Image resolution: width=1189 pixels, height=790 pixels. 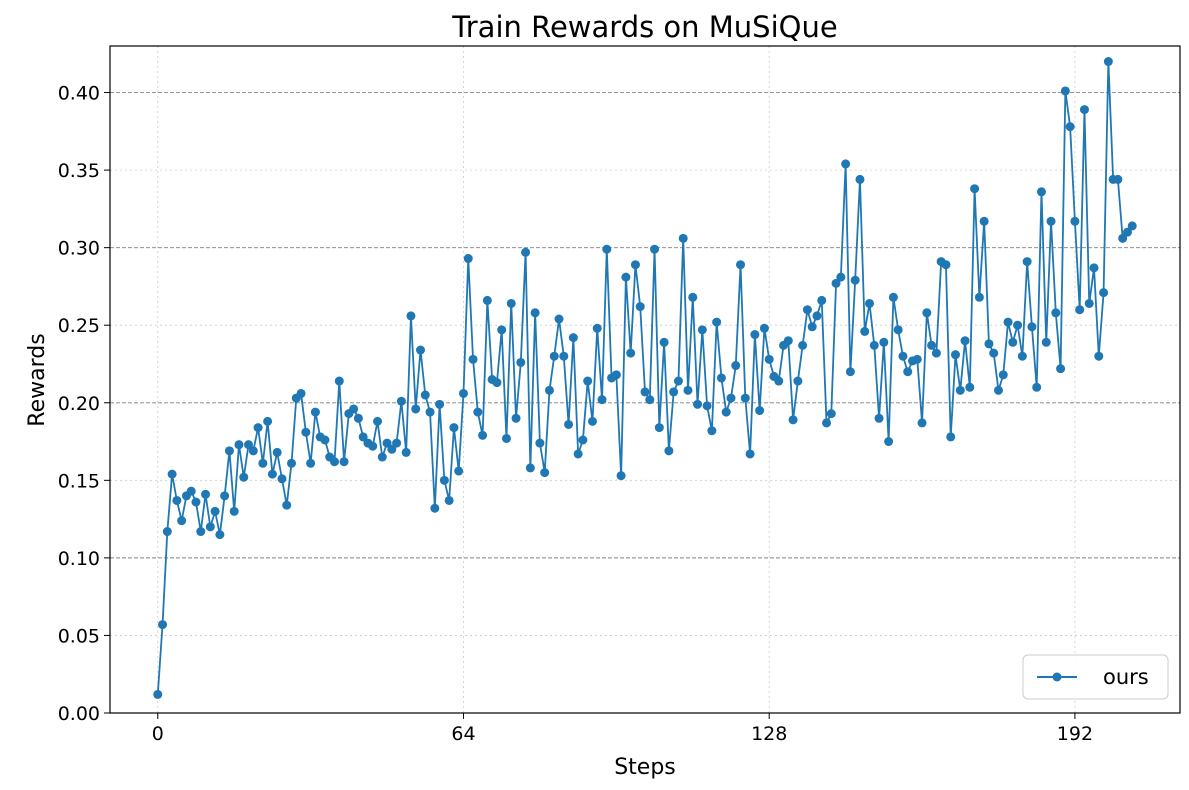 What do you see at coordinates (645, 767) in the screenshot?
I see `x-axis-label: Steps` at bounding box center [645, 767].